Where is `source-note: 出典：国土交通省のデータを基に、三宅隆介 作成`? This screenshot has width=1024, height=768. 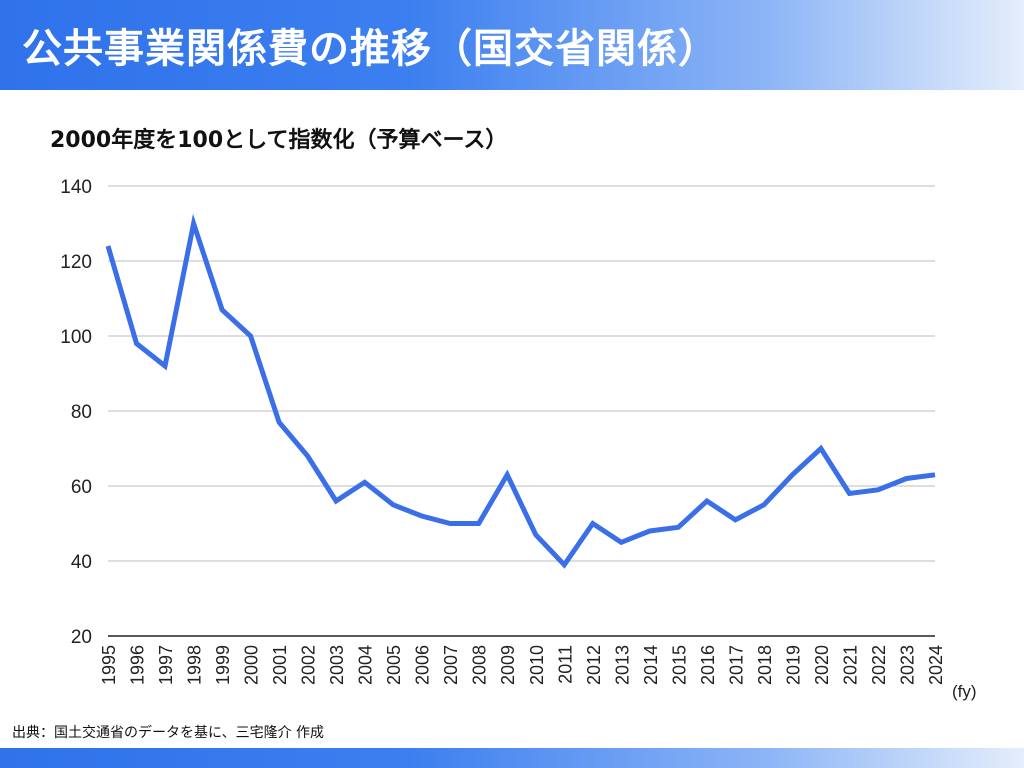
source-note: 出典：国土交通省のデータを基に、三宅隆介 作成 is located at coordinates (168, 733).